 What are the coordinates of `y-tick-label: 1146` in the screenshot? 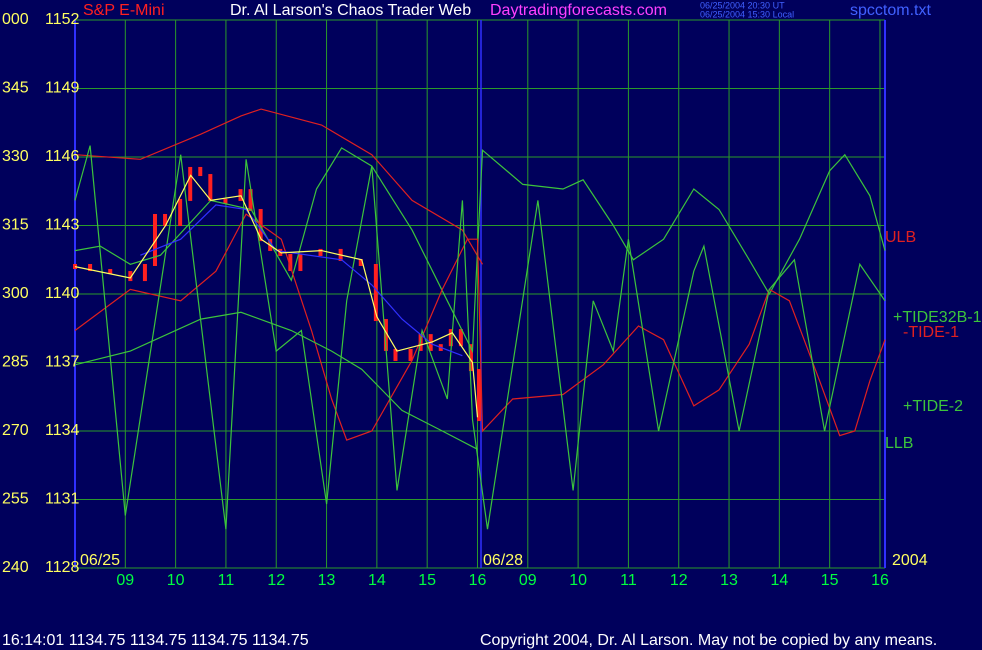 It's located at (62, 156).